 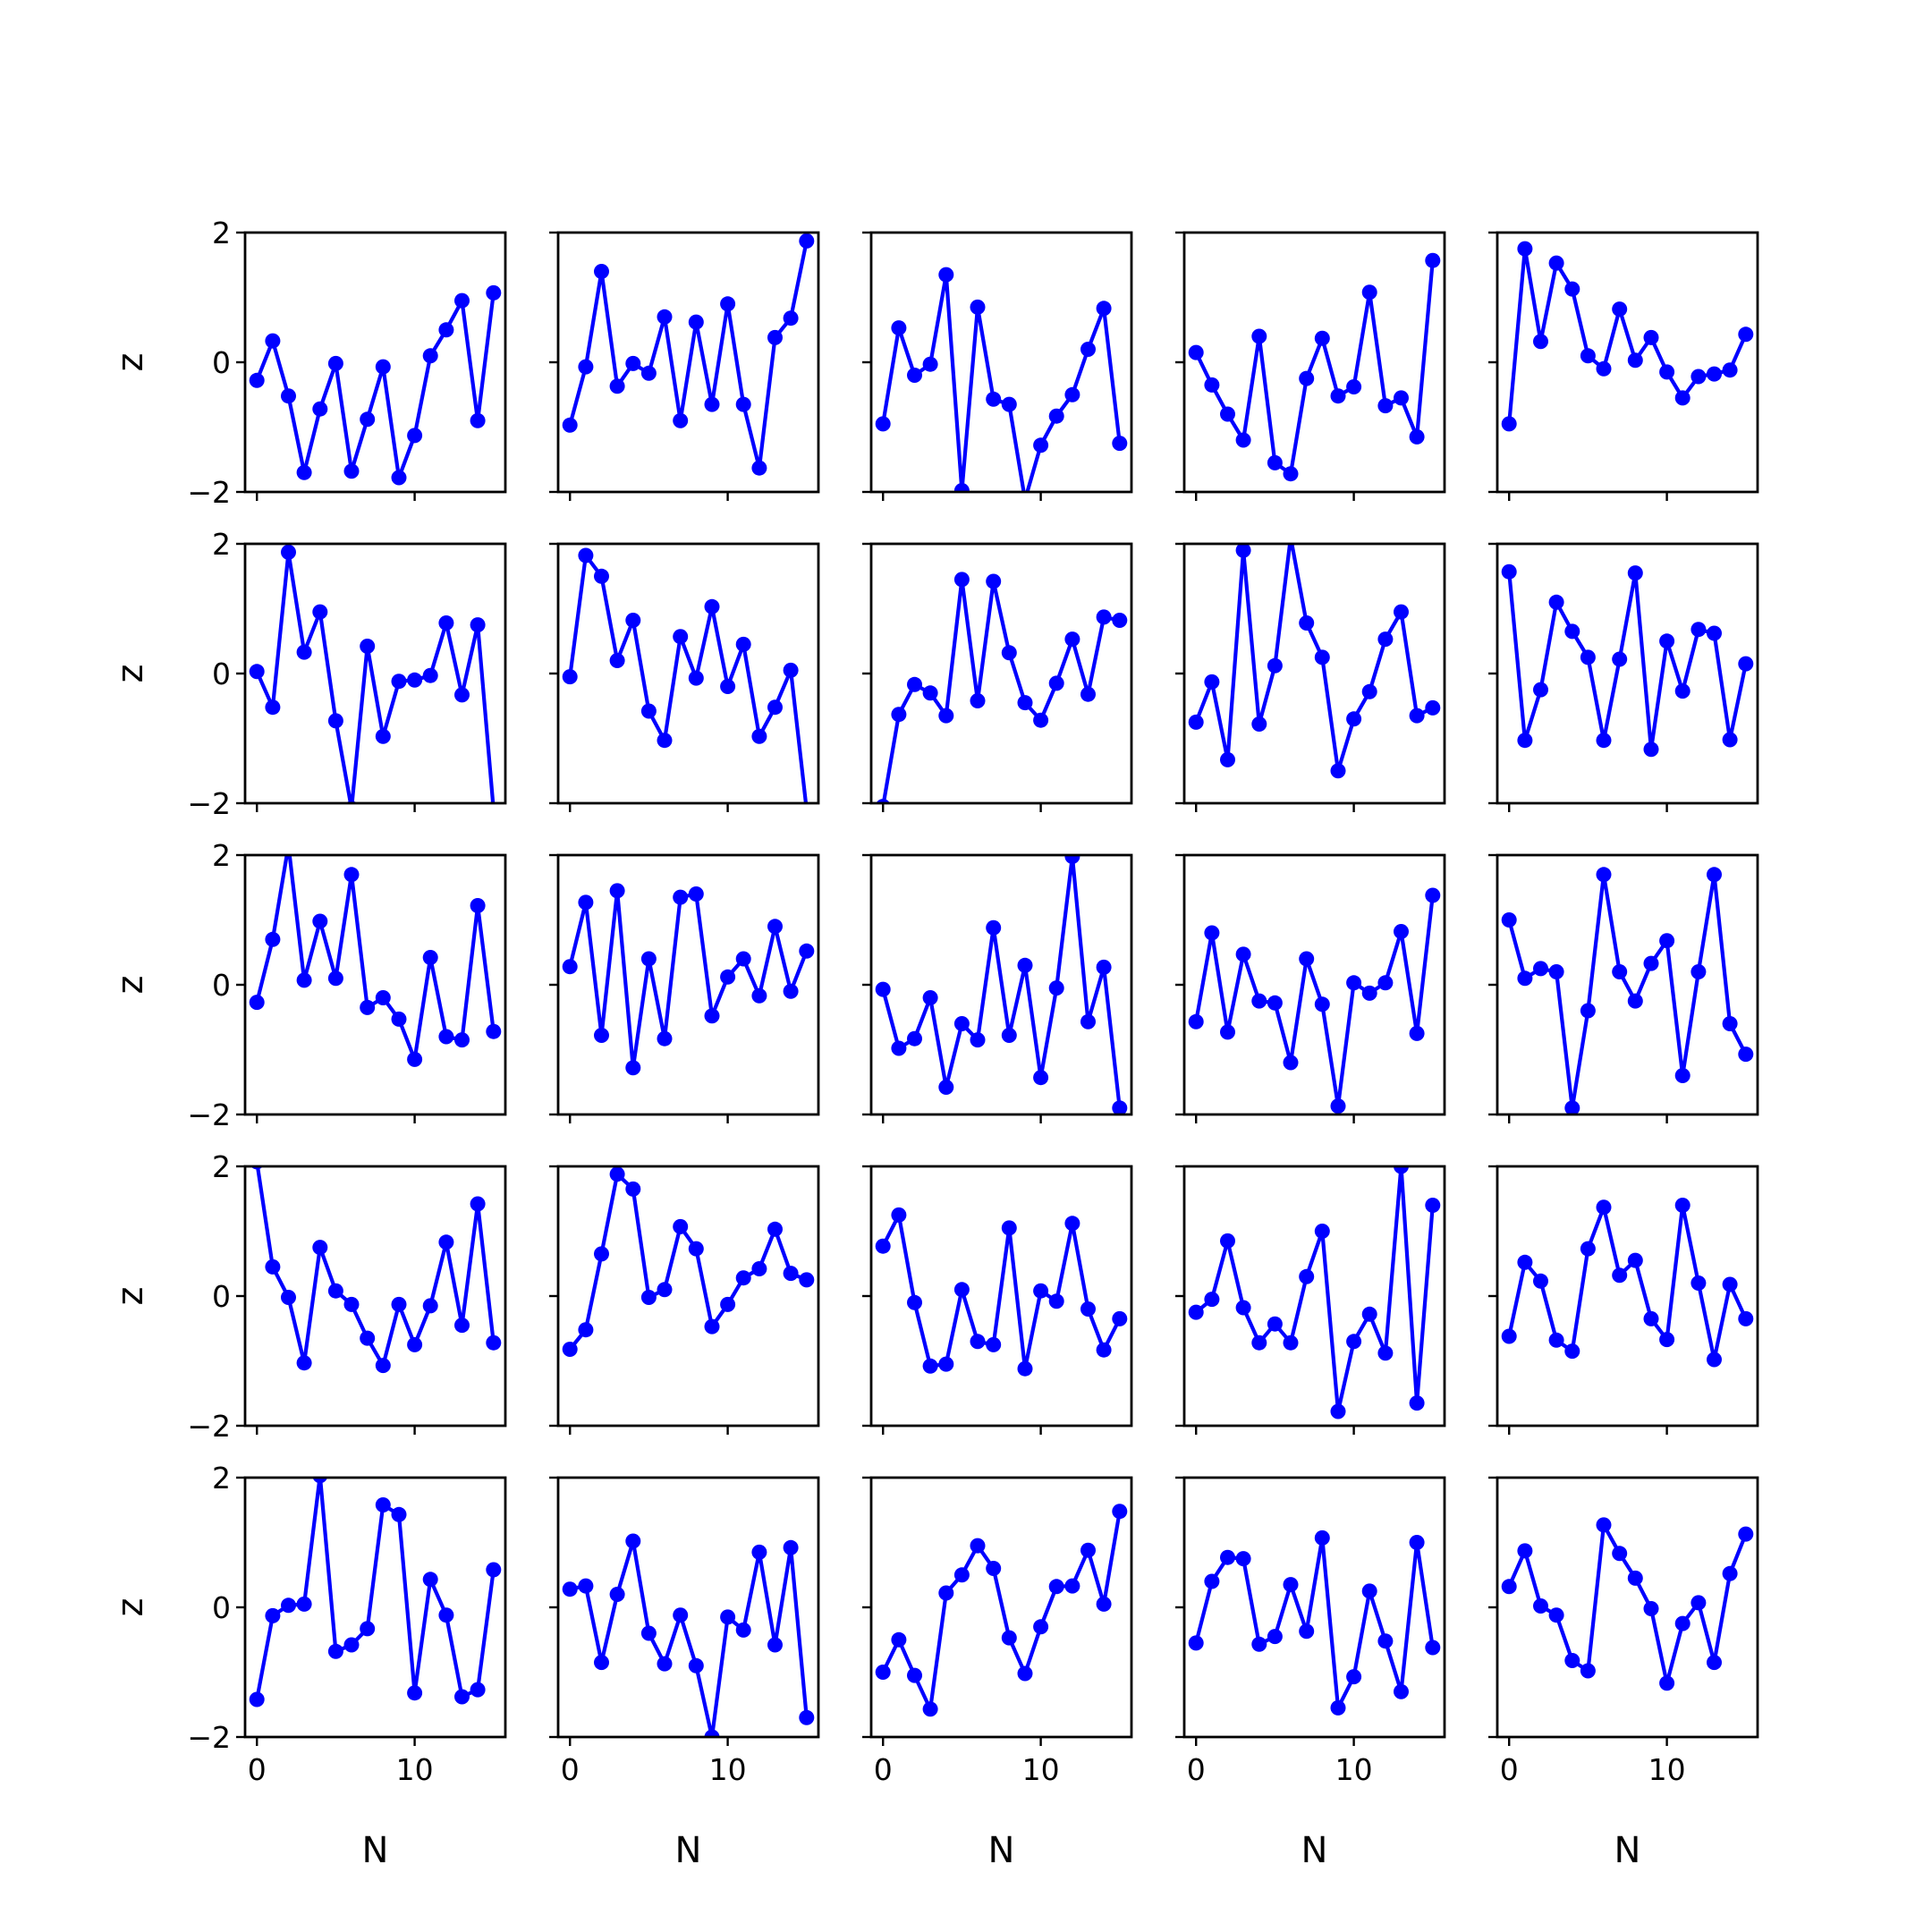 I want to click on y-tick-label: −2, so click(x=209, y=1426).